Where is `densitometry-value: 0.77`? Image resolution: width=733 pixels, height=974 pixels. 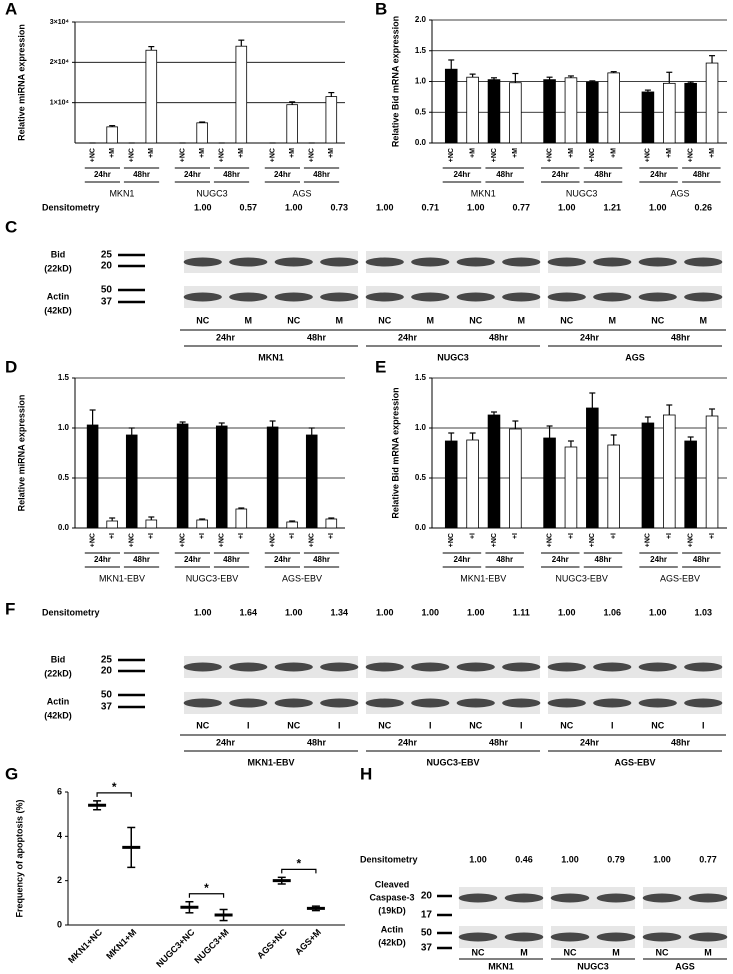 densitometry-value: 0.77 is located at coordinates (521, 207).